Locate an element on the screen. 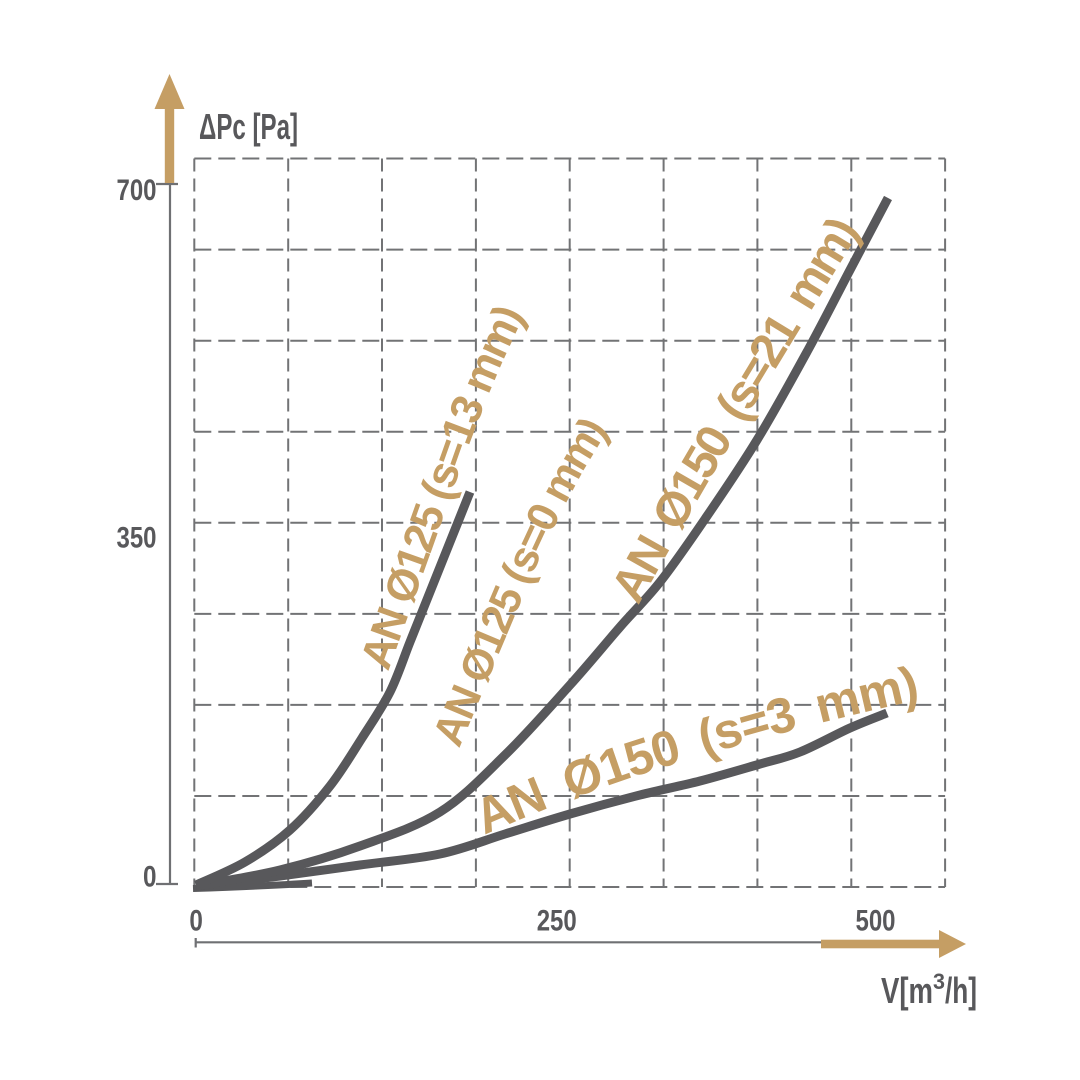  svg-text: 500 is located at coordinates (876, 921).